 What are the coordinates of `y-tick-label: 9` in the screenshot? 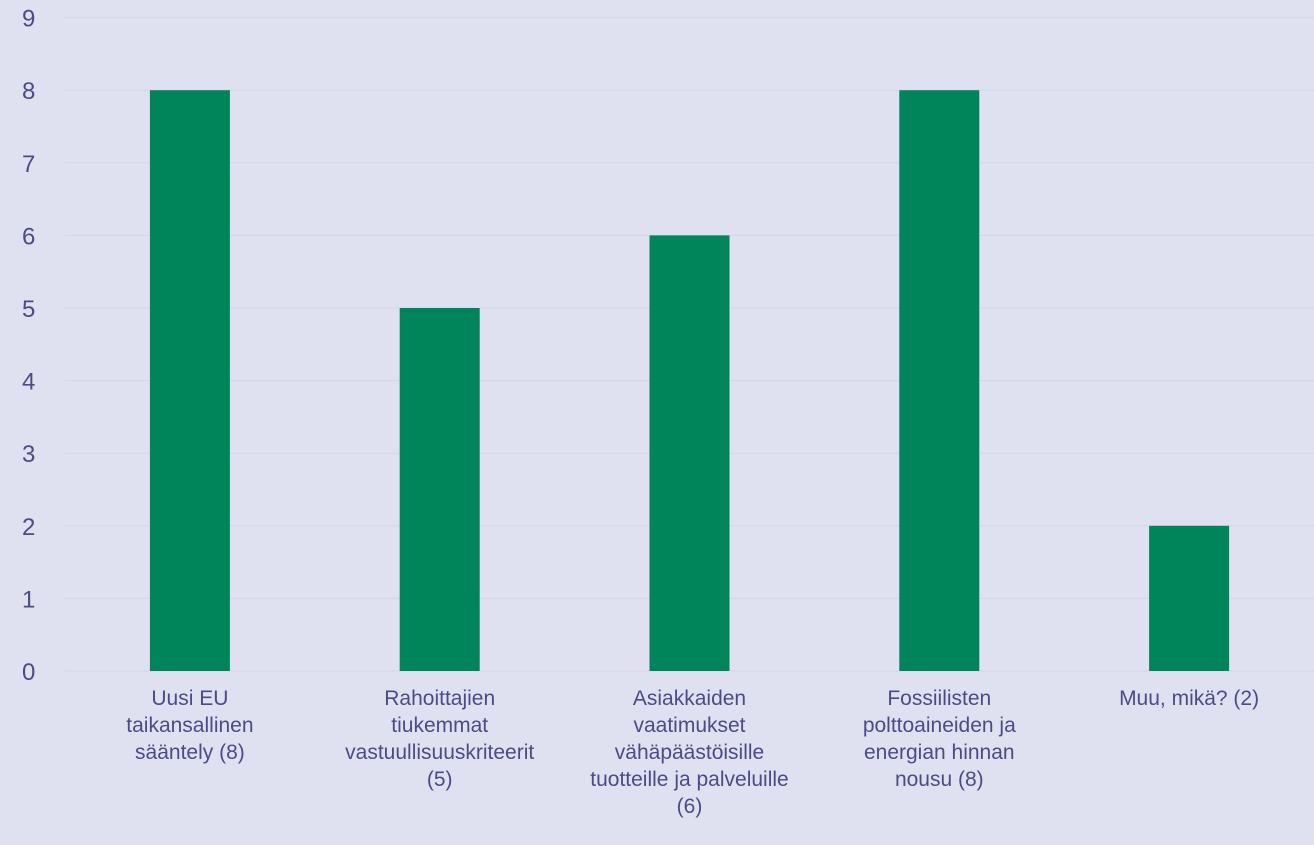 It's located at (28, 19).